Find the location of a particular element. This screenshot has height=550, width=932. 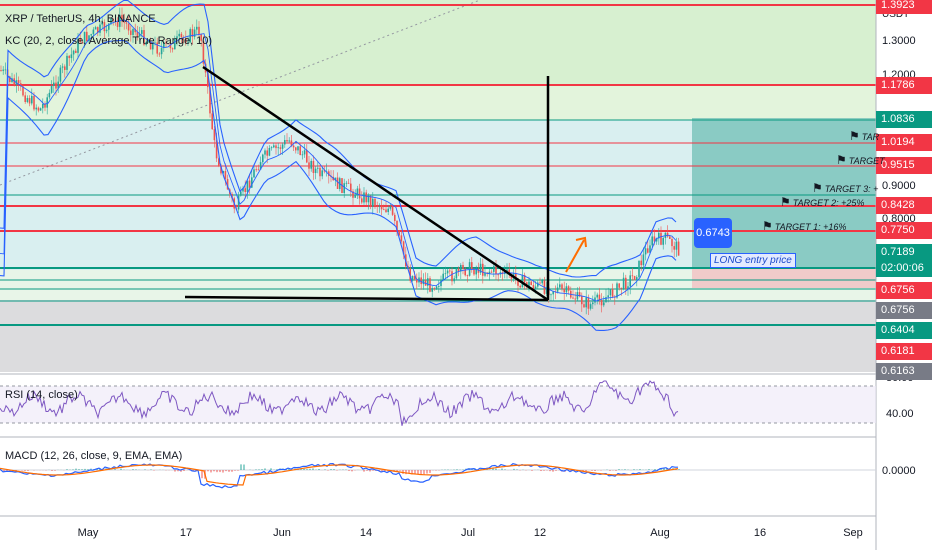

entry-price-badge: 0.6743 is located at coordinates (713, 233).